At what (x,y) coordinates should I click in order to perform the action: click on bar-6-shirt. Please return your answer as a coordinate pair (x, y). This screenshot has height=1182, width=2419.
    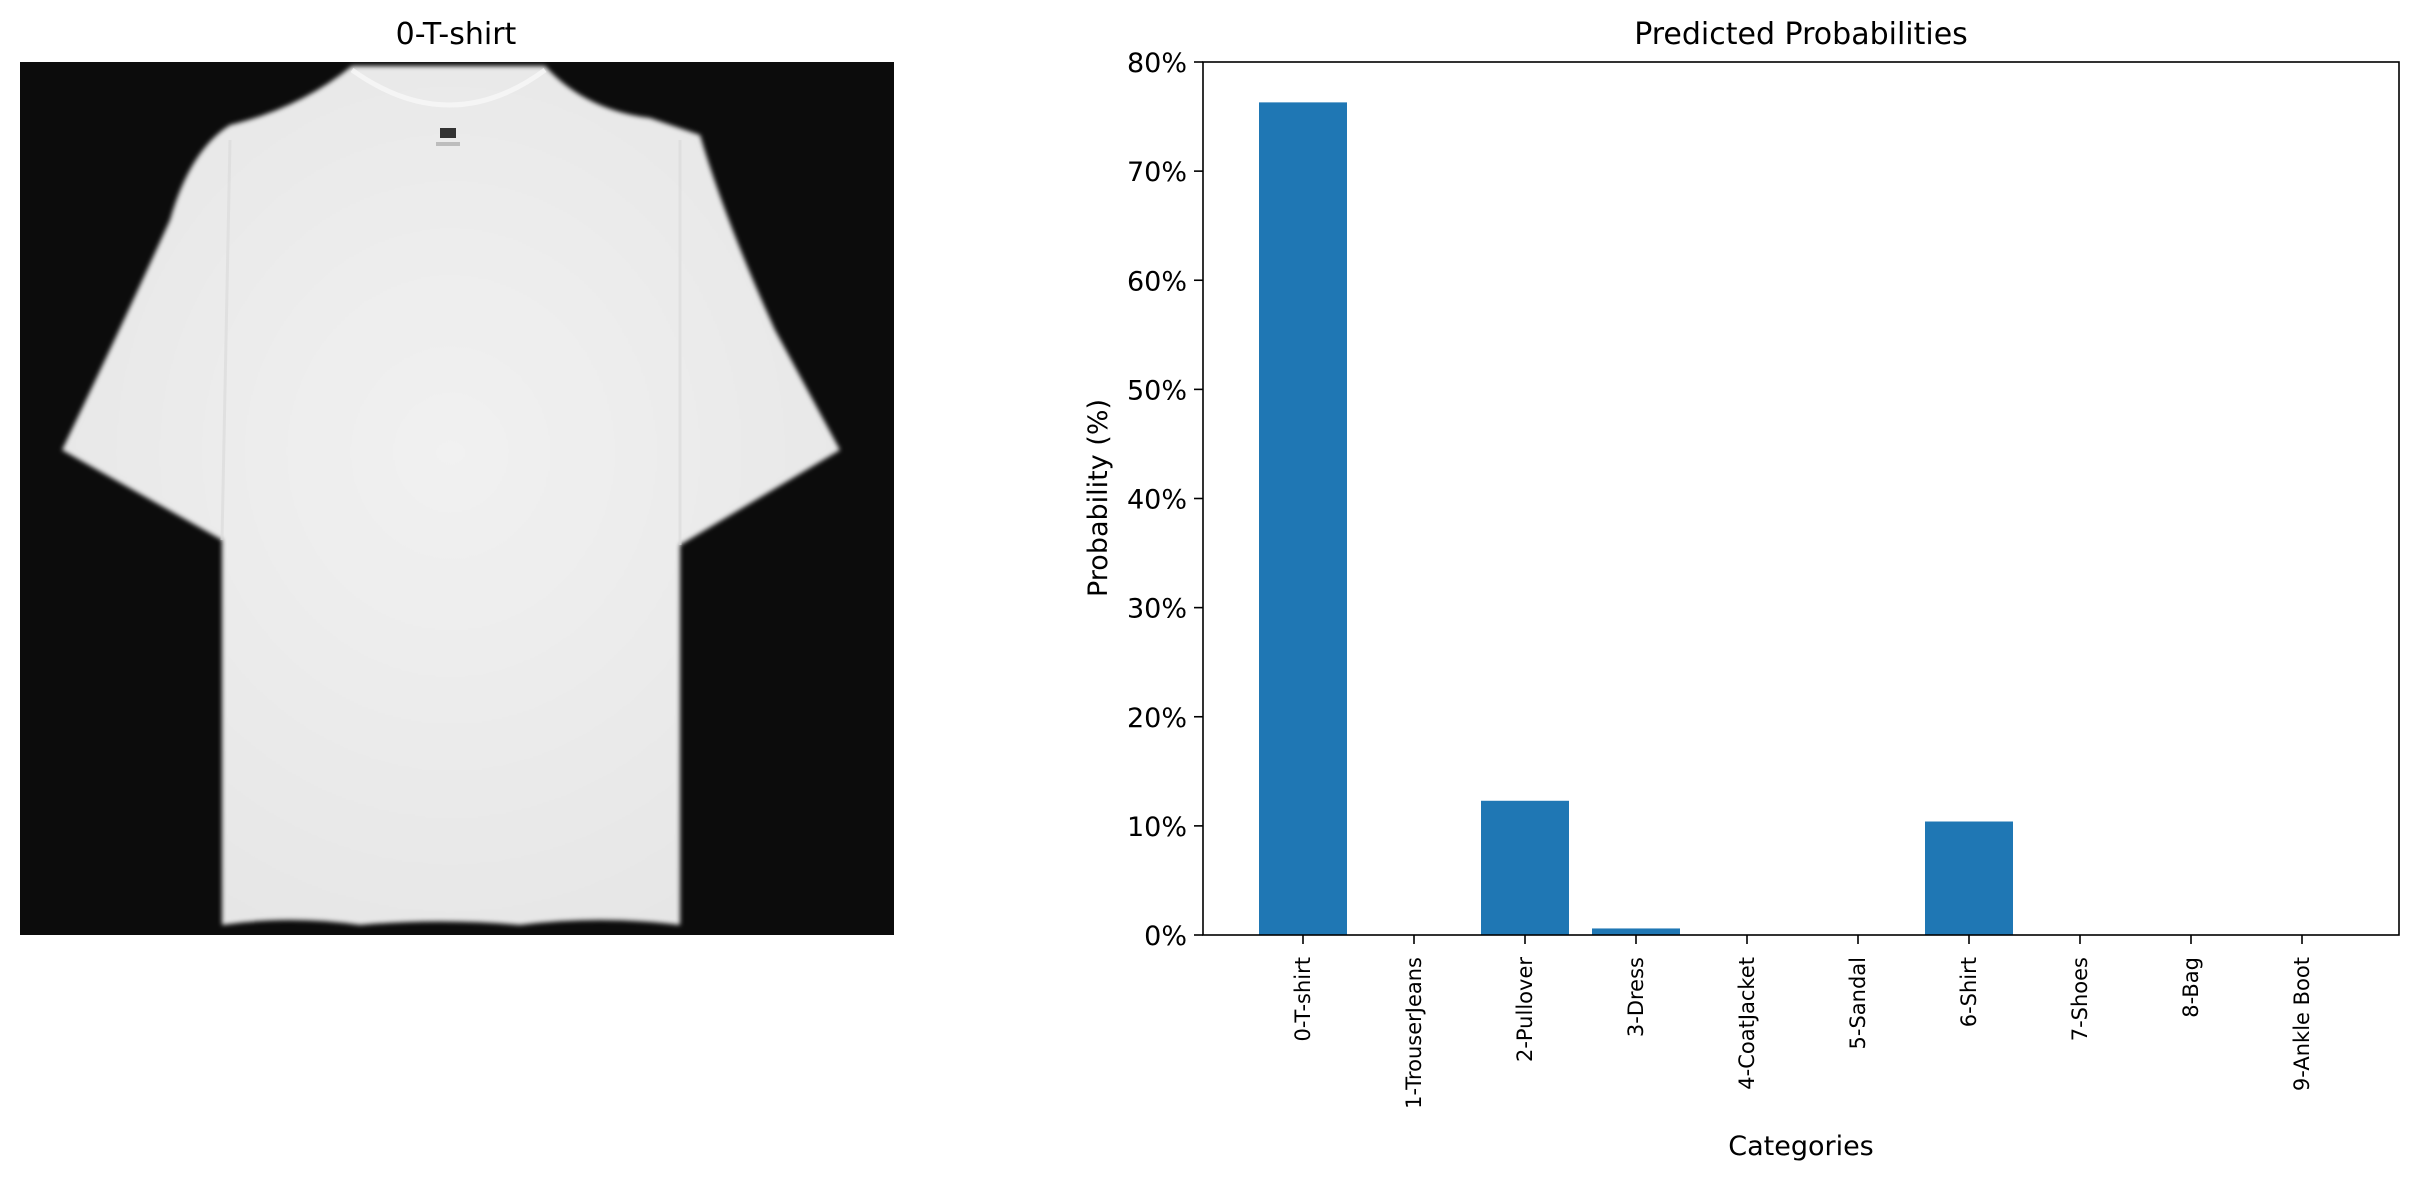
    Looking at the image, I should click on (1969, 878).